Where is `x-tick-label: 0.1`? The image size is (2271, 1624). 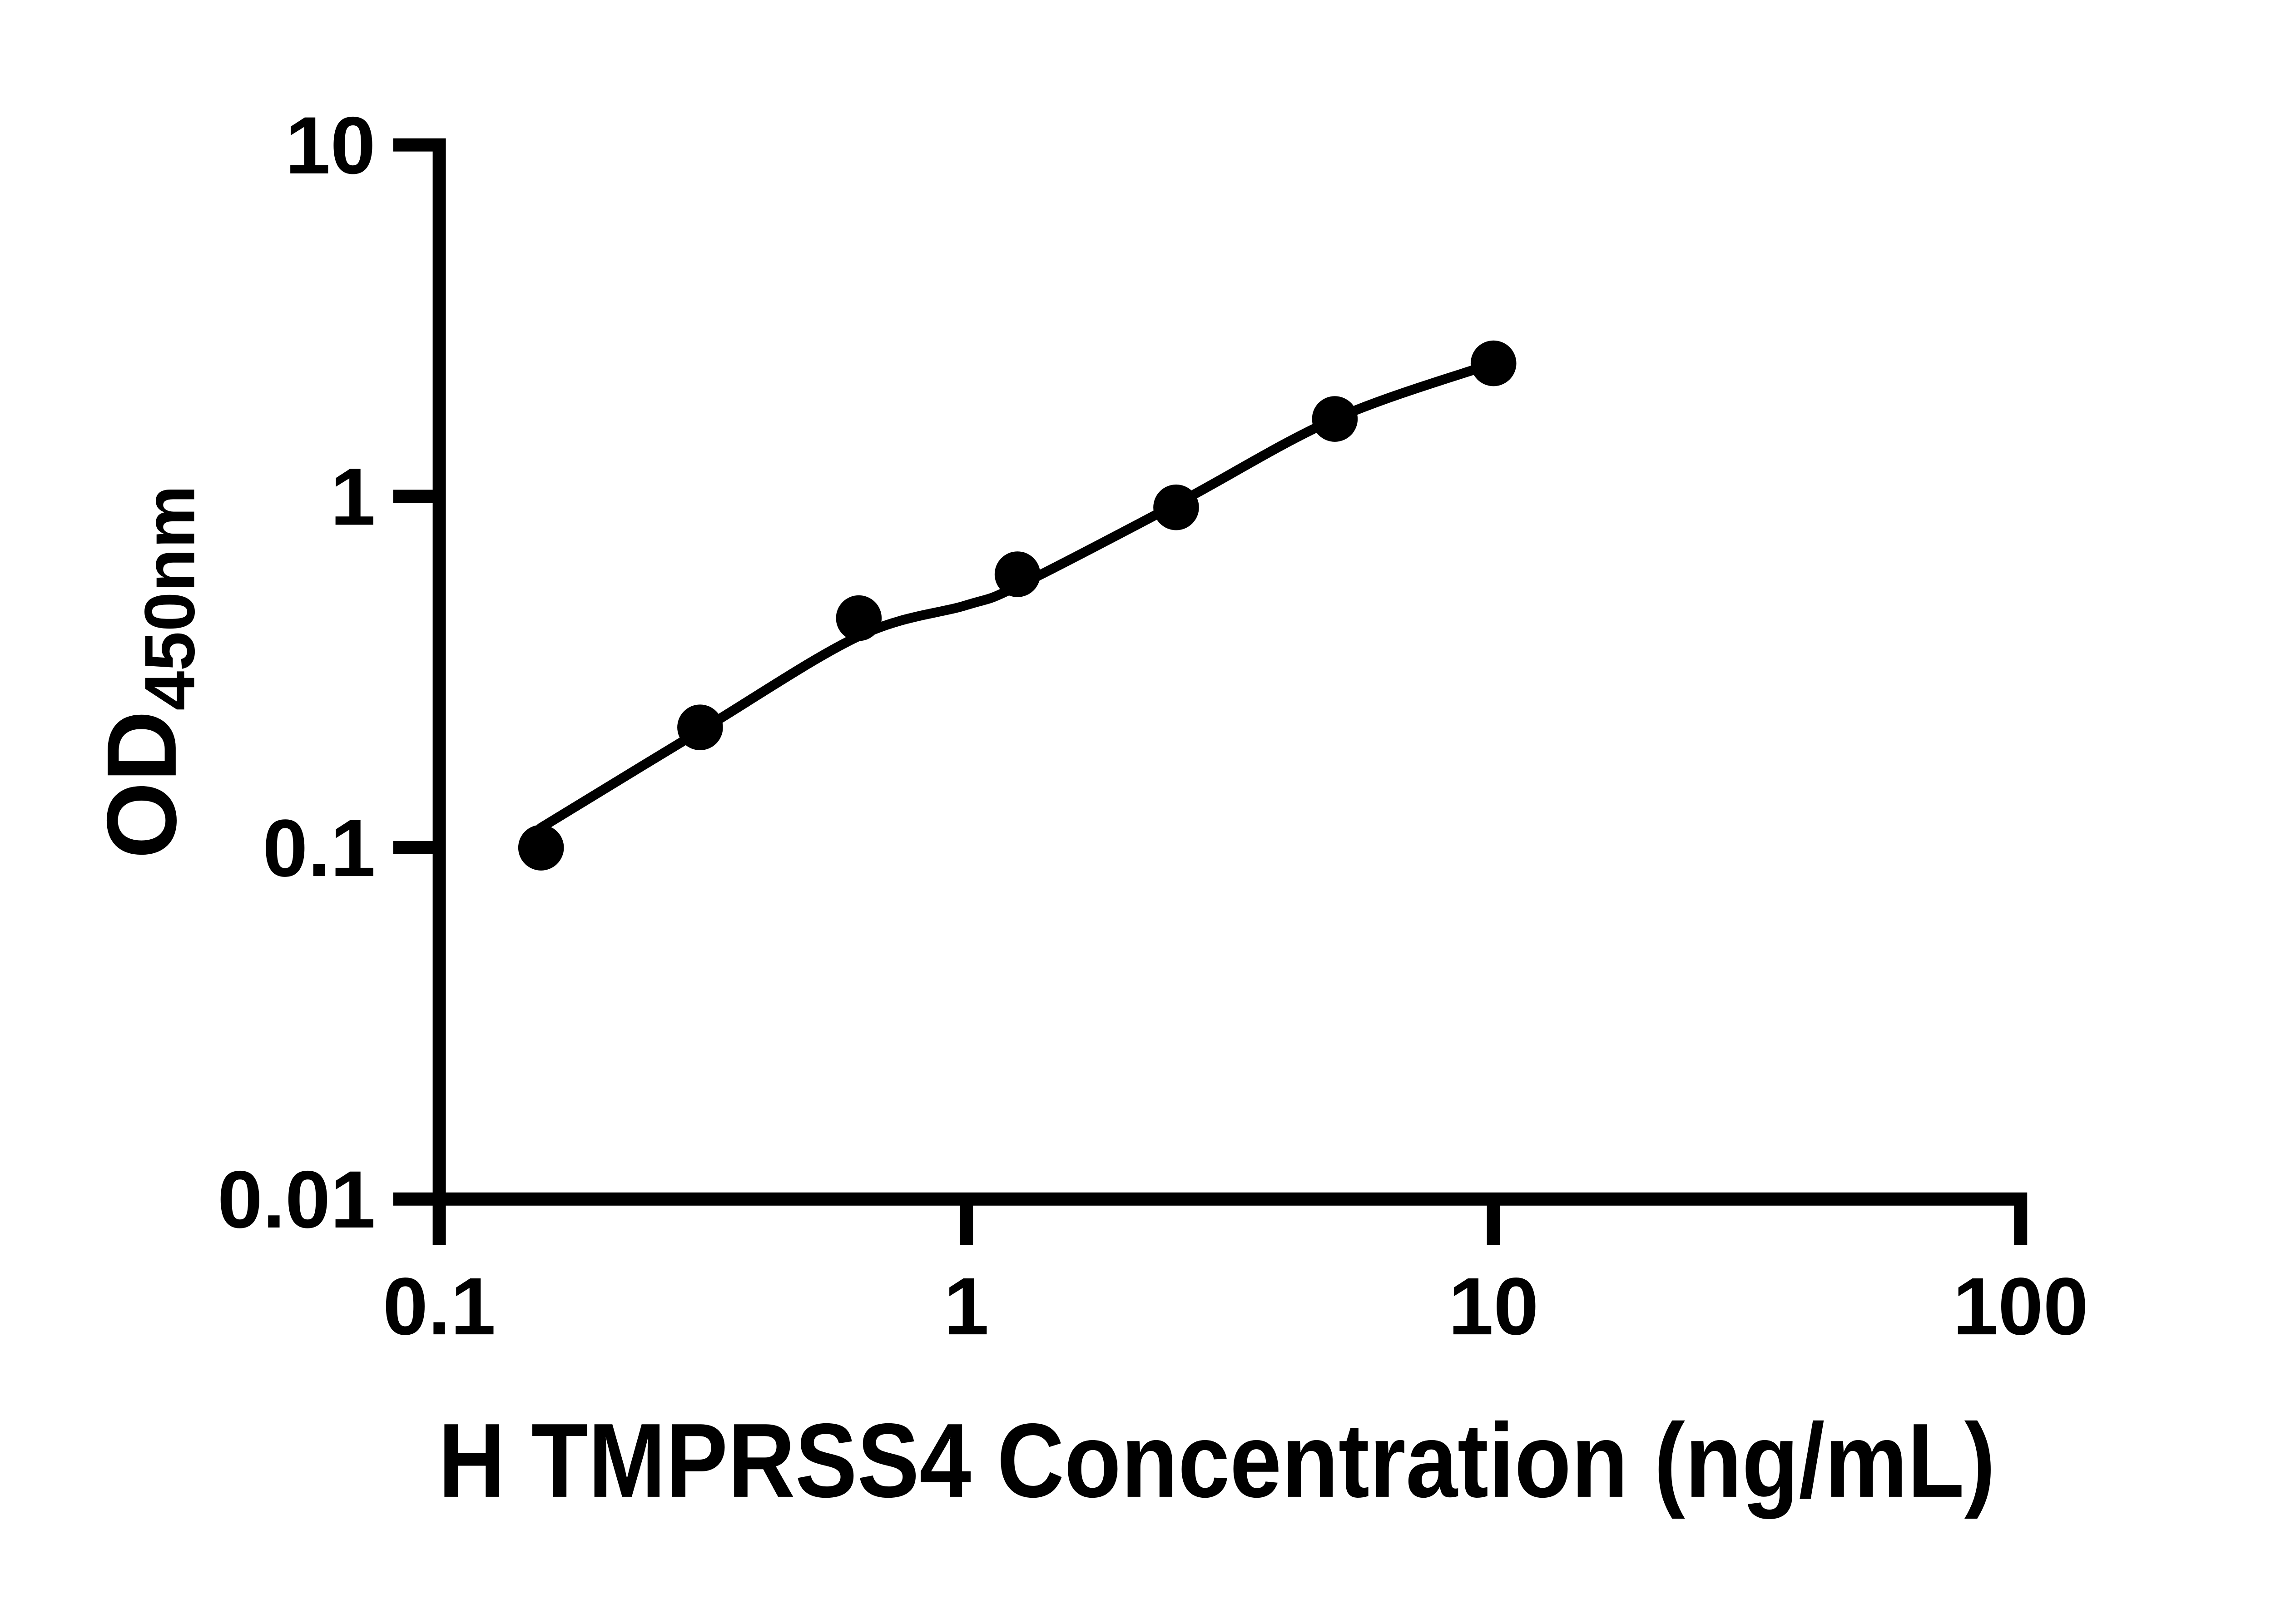
x-tick-label: 0.1 is located at coordinates (439, 1306).